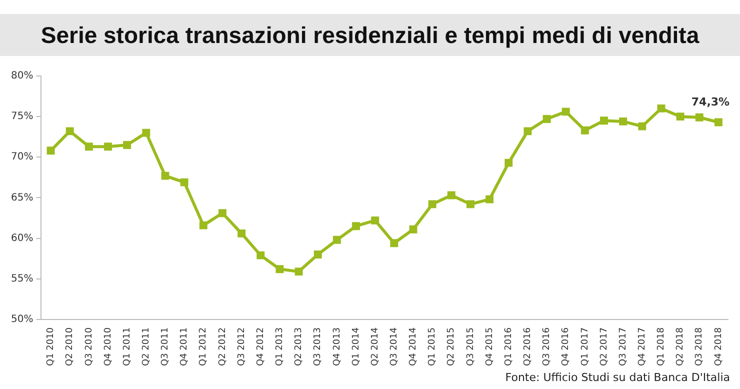 This screenshot has width=740, height=389. What do you see at coordinates (108, 346) in the screenshot?
I see `x-tick-label: Q4 2010` at bounding box center [108, 346].